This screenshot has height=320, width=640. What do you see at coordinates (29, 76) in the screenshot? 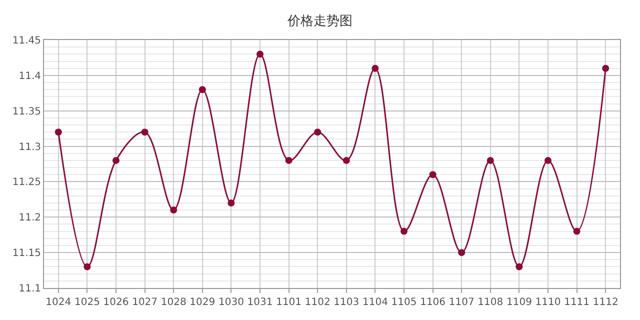
I see `y-tick-label: 11.4` at bounding box center [29, 76].